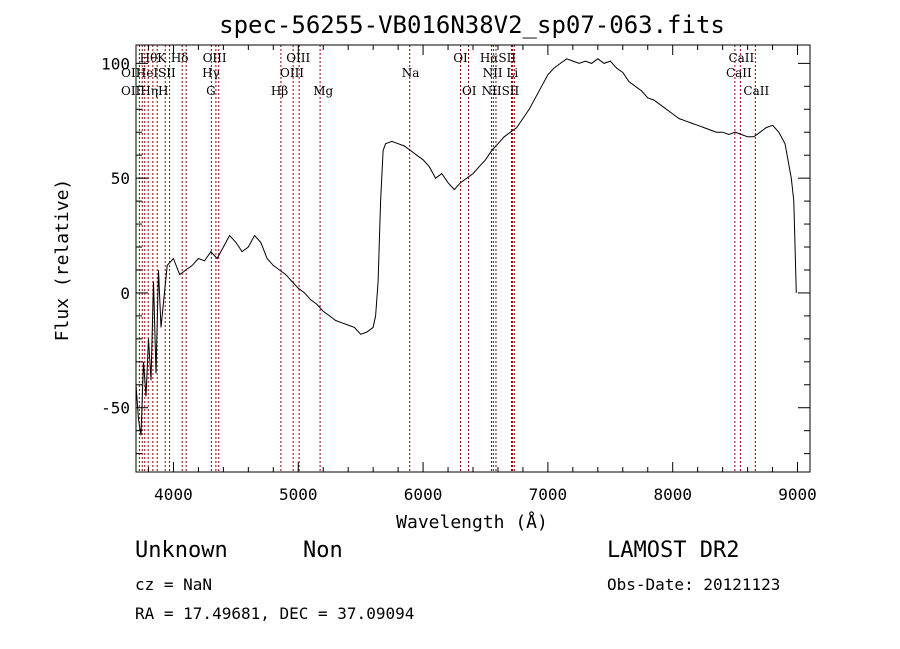 The height and width of the screenshot is (649, 900). I want to click on x-axis-label: Wavelength (Å), so click(472, 522).